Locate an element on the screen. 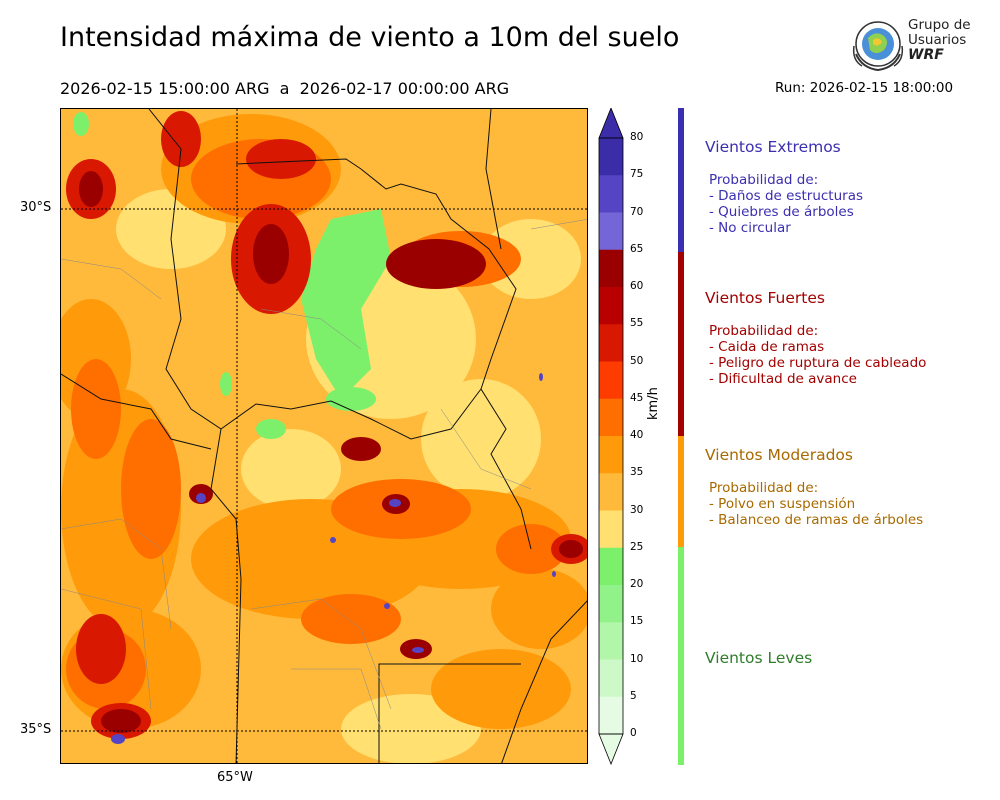 The image size is (1000, 800). colorbar is located at coordinates (611, 437).